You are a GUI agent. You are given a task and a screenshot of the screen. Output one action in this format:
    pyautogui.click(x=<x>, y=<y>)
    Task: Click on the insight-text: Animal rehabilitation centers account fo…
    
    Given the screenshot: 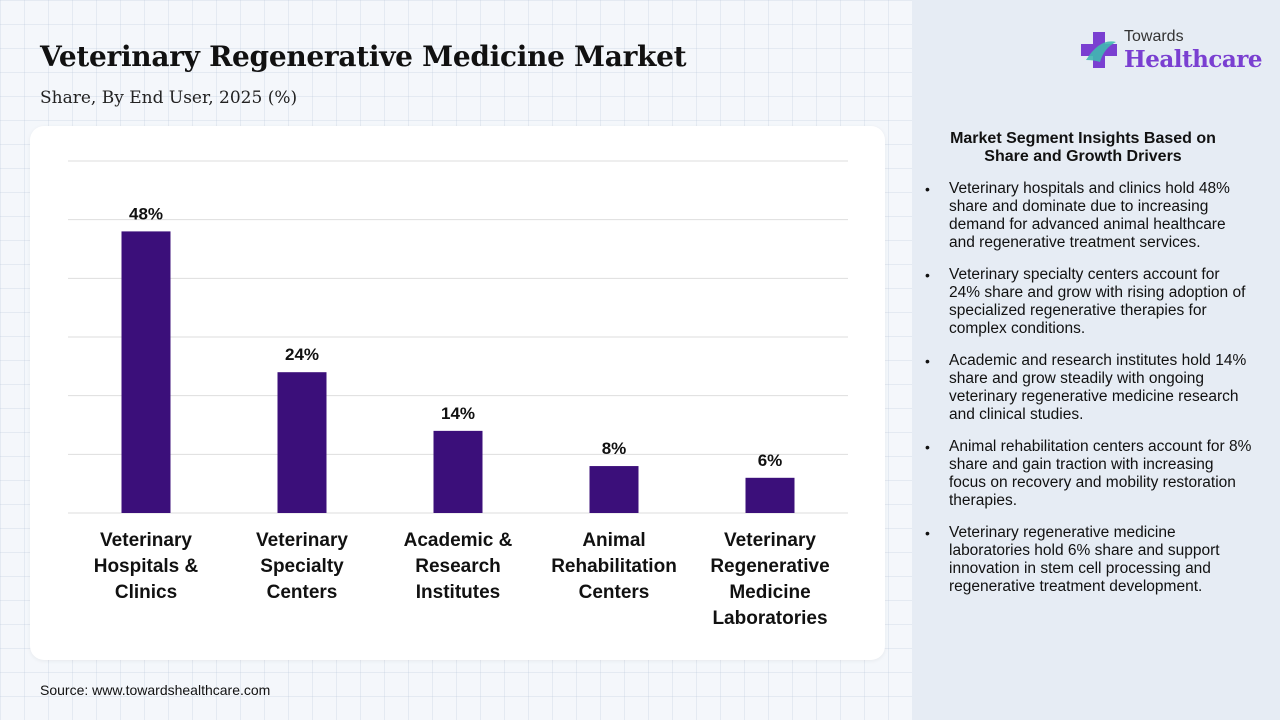 What is the action you would take?
    pyautogui.click(x=1100, y=473)
    